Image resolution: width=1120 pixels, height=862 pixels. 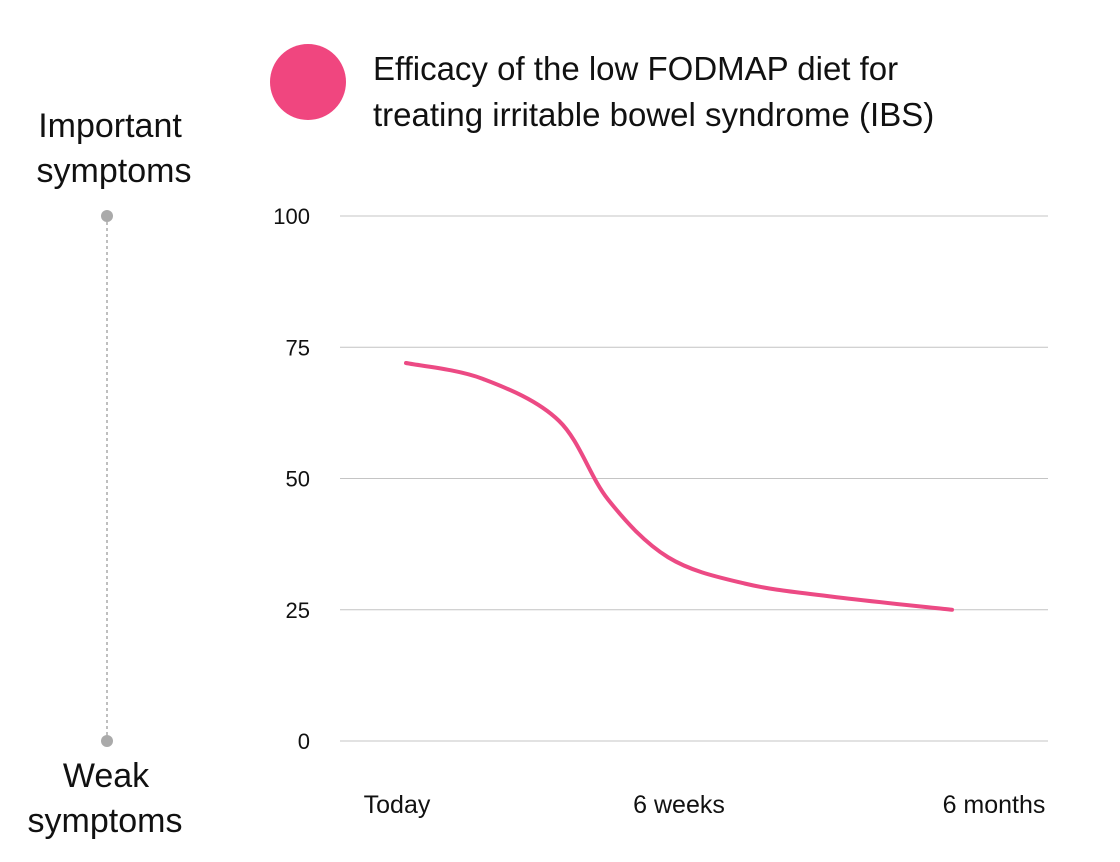 What do you see at coordinates (397, 805) in the screenshot?
I see `x-tick-label: Today` at bounding box center [397, 805].